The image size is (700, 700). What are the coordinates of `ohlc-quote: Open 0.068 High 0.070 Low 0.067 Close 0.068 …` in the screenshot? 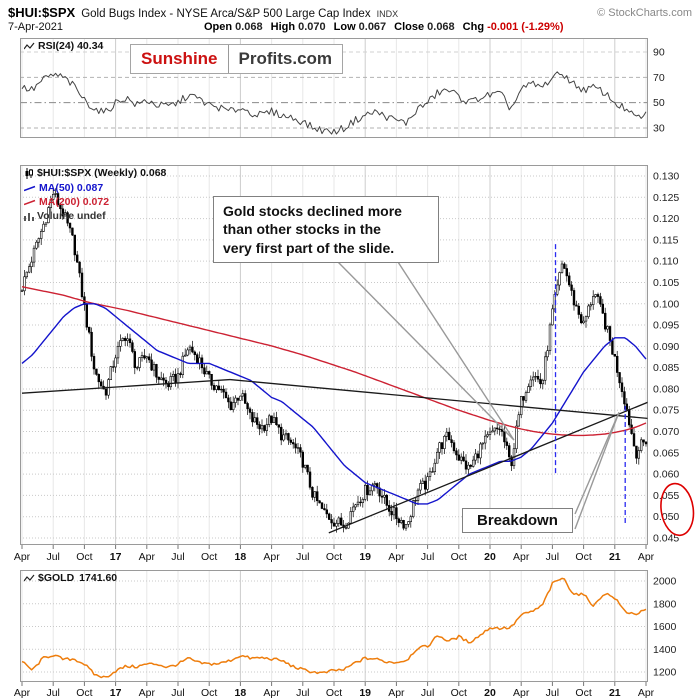 It's located at (388, 27).